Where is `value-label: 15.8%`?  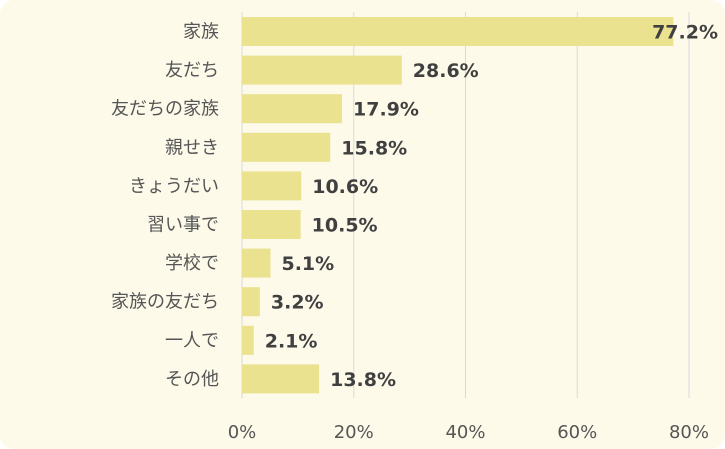
value-label: 15.8% is located at coordinates (374, 148).